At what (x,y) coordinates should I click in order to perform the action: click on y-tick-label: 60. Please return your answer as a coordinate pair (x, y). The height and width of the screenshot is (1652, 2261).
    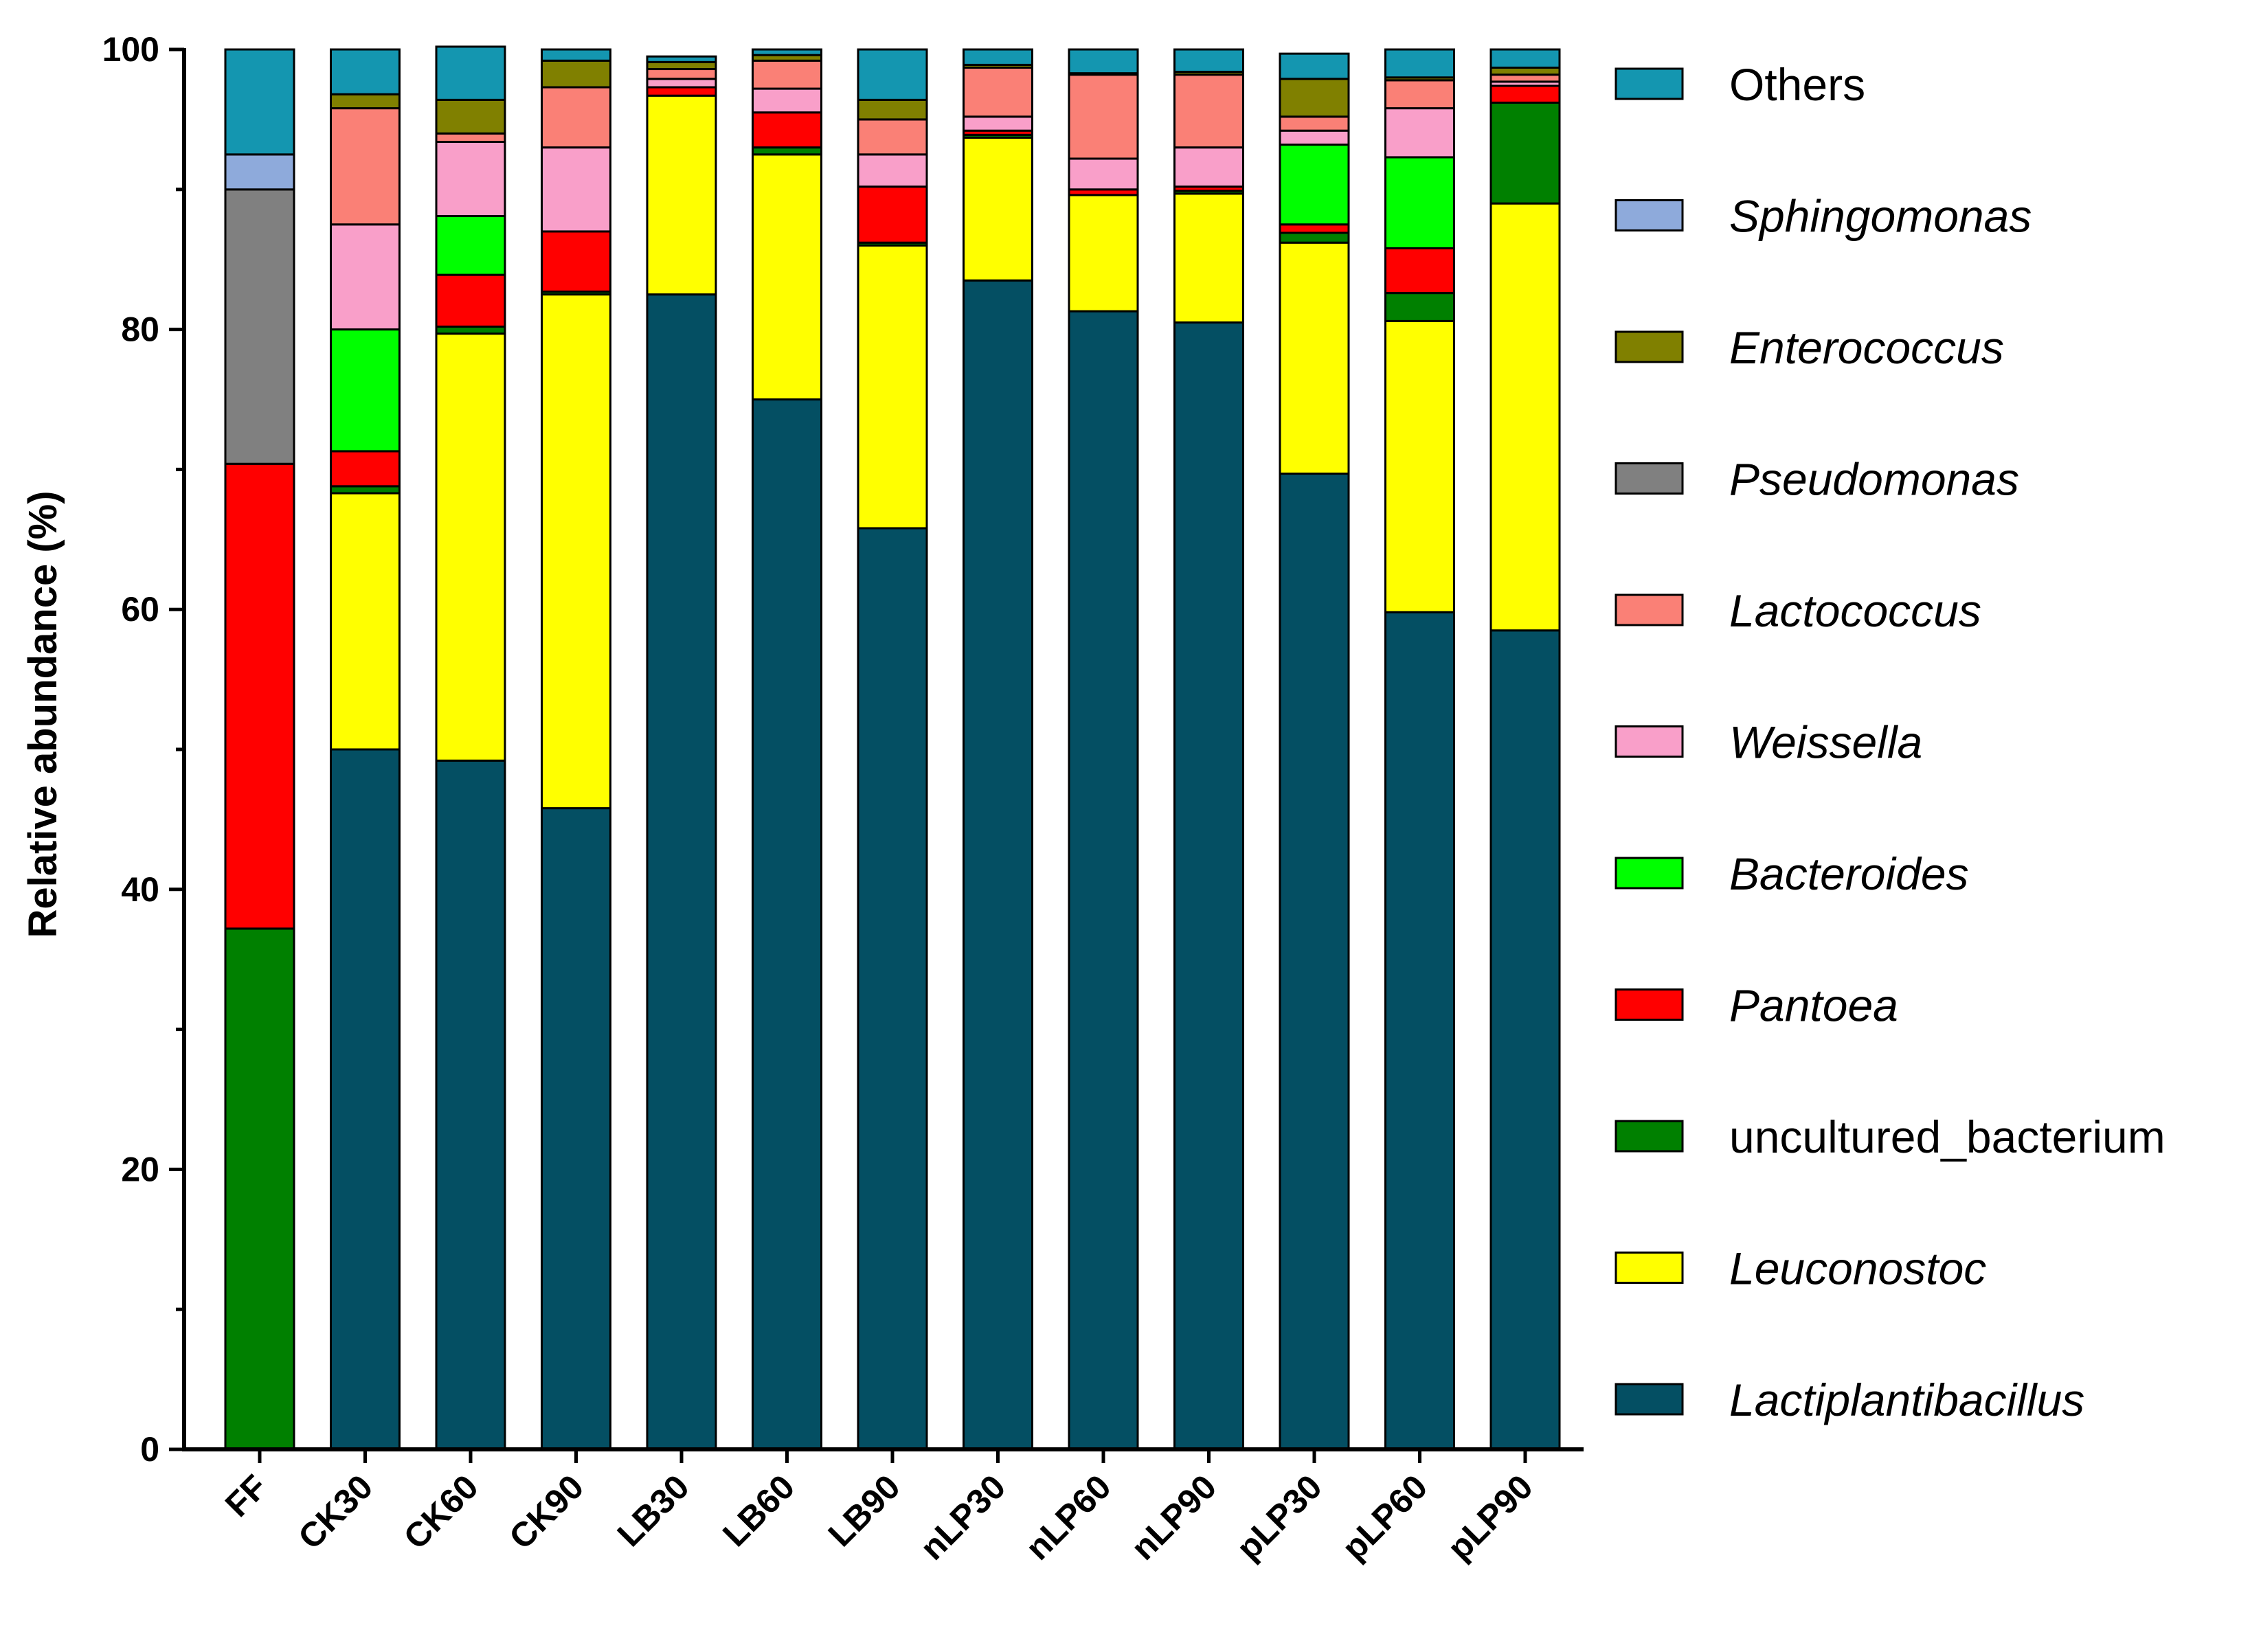
    Looking at the image, I should click on (140, 609).